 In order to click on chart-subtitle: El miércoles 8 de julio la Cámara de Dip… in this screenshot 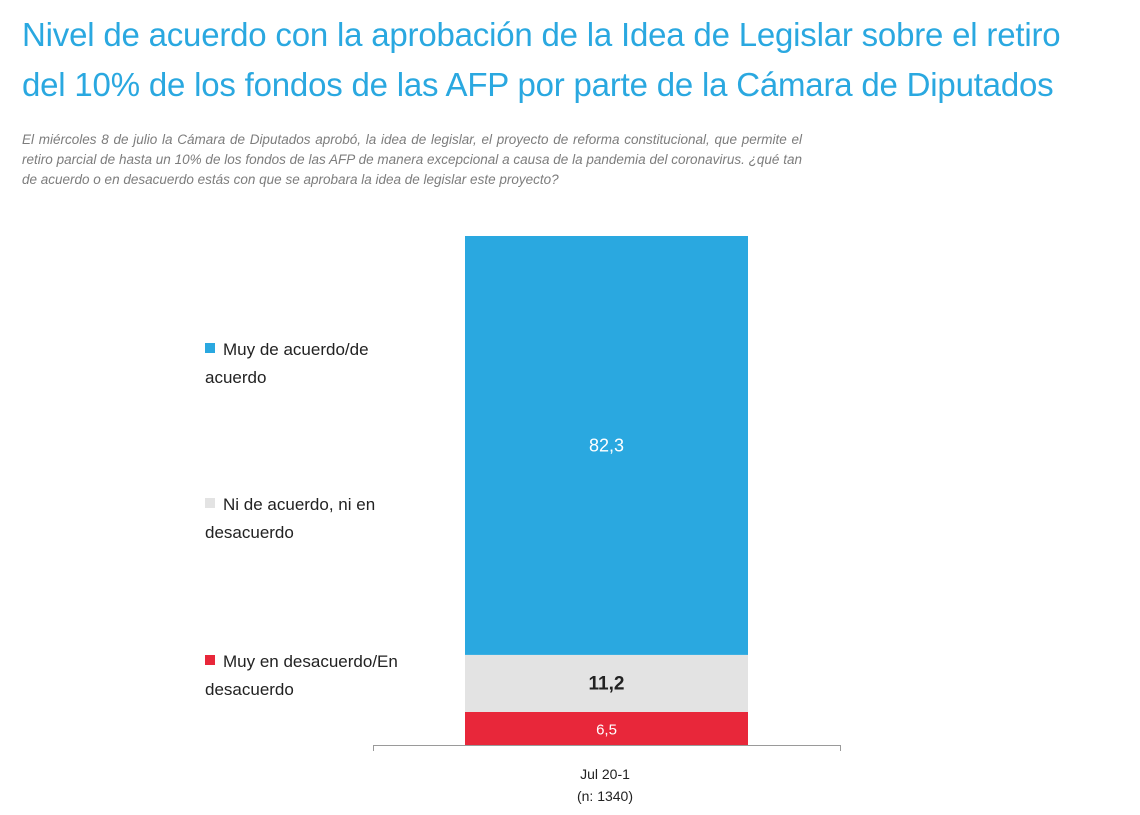, I will do `click(412, 159)`.